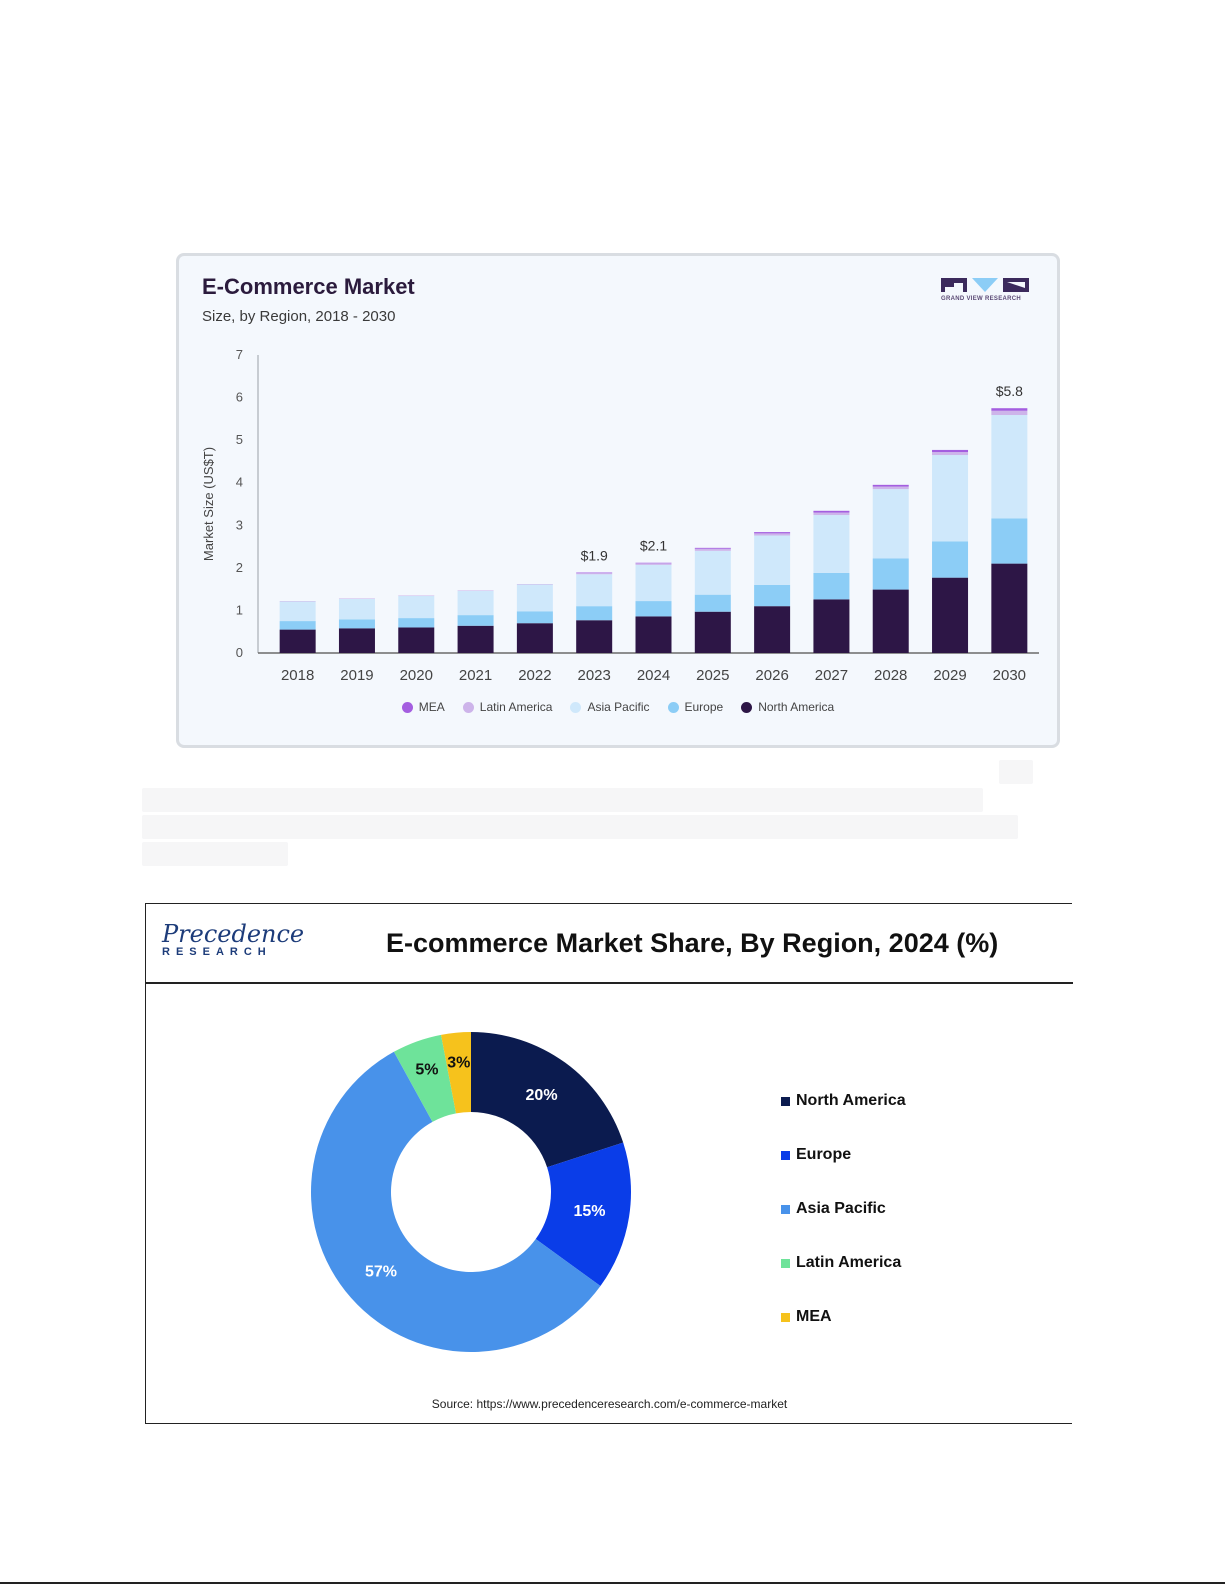 The width and height of the screenshot is (1225, 1585). Describe the element at coordinates (594, 675) in the screenshot. I see `x-tick-label: 2023` at that location.